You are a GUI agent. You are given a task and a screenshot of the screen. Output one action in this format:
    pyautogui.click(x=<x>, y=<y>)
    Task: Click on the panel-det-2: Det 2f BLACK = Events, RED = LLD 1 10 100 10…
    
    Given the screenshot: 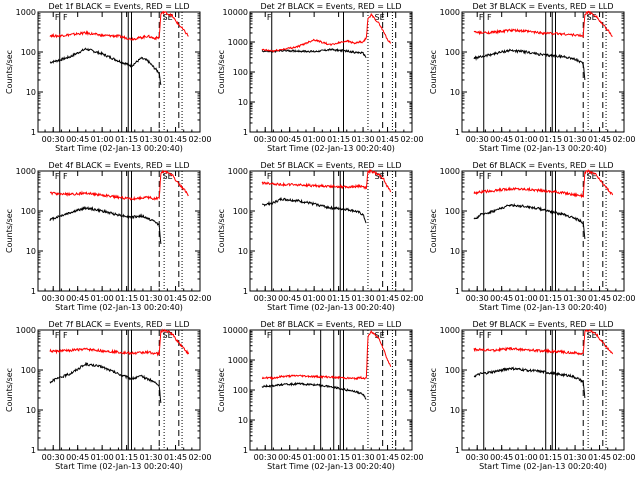 What is the action you would take?
    pyautogui.click(x=320, y=77)
    